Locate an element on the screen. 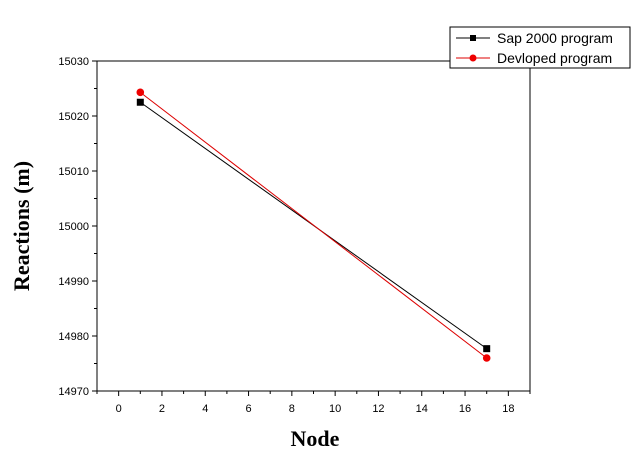 Image resolution: width=635 pixels, height=454 pixels. x-tick-label: 4 is located at coordinates (205, 409).